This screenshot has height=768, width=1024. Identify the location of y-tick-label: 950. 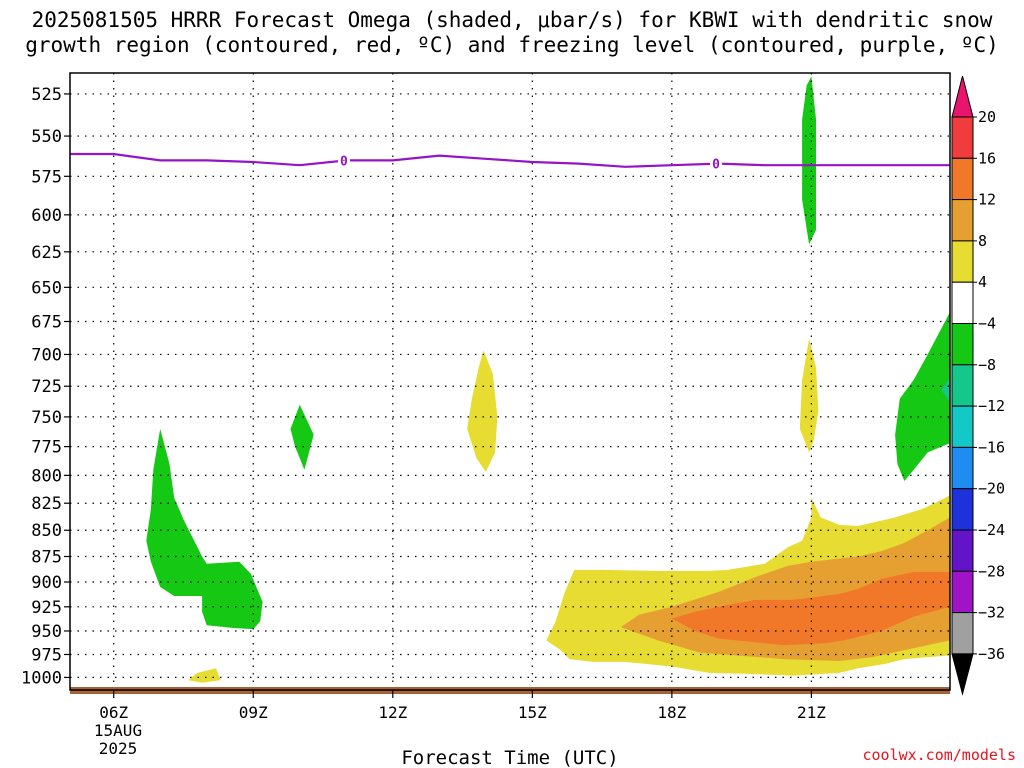
(46, 632).